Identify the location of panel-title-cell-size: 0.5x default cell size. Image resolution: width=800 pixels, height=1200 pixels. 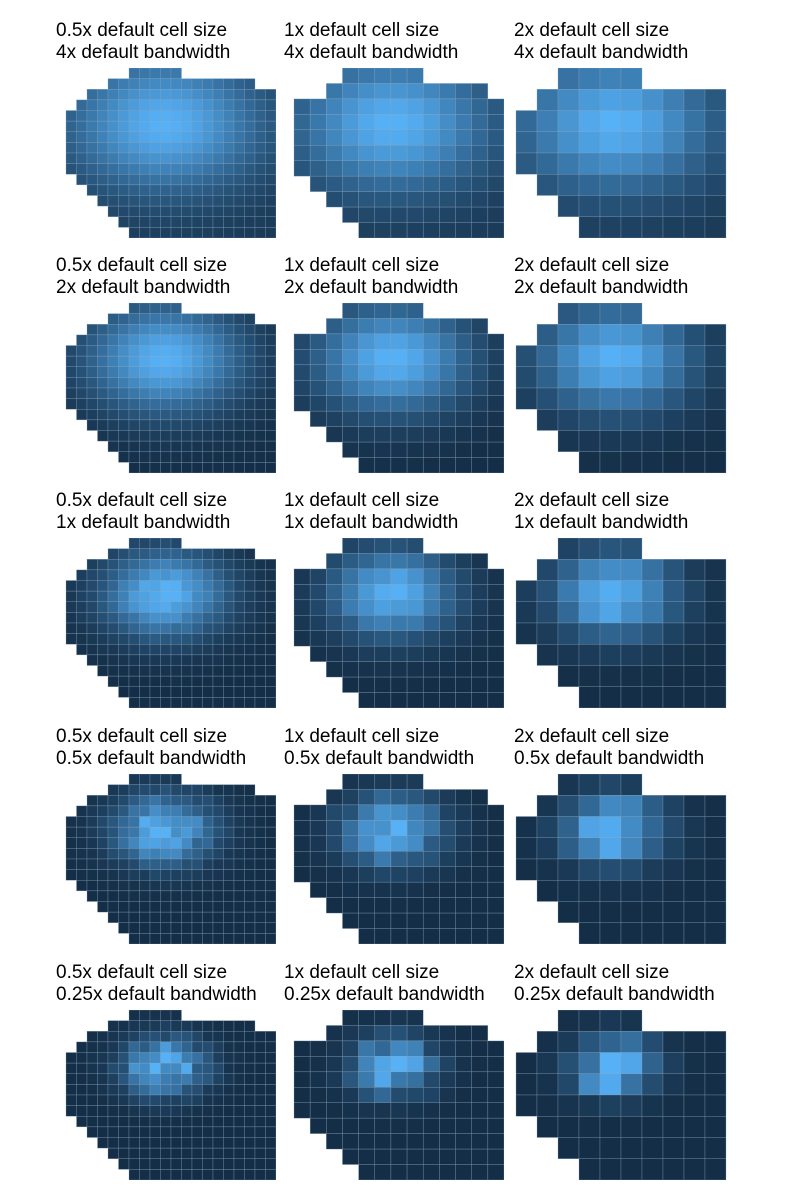
(142, 265).